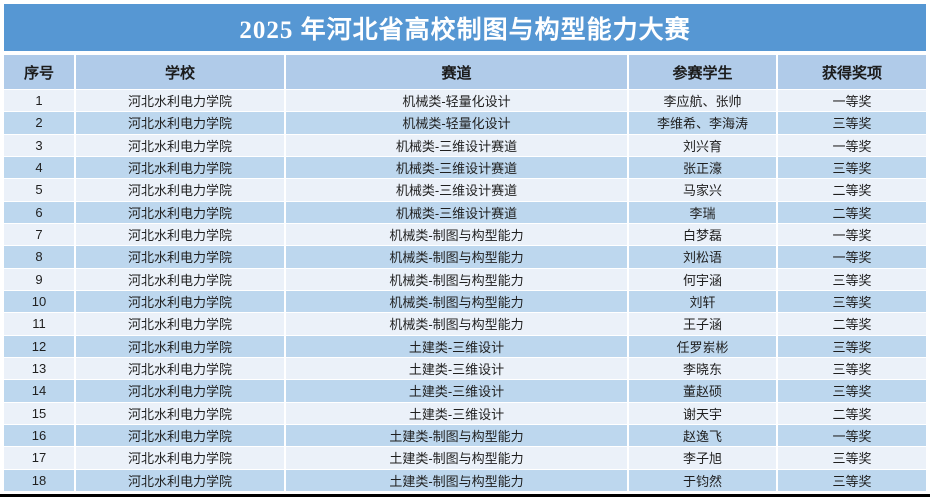 The image size is (930, 501). I want to click on header-students: 参赛学生, so click(703, 72).